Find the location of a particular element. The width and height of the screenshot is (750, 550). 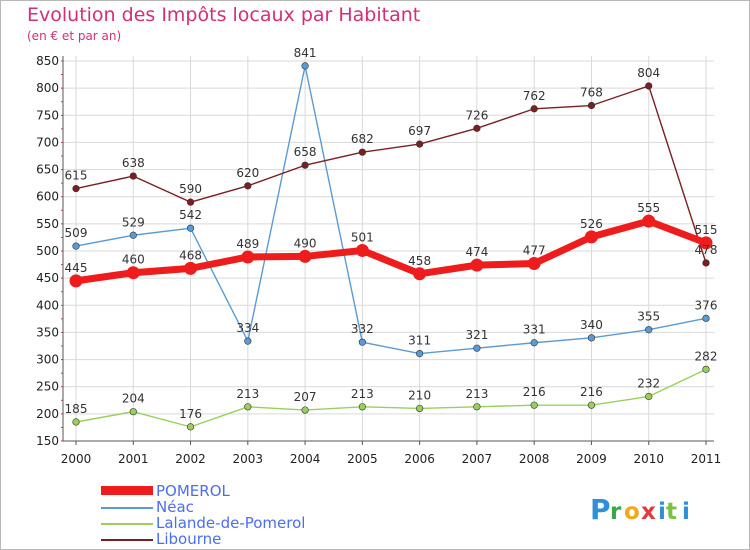

data-label-n-ac-2010: 355 is located at coordinates (648, 317).